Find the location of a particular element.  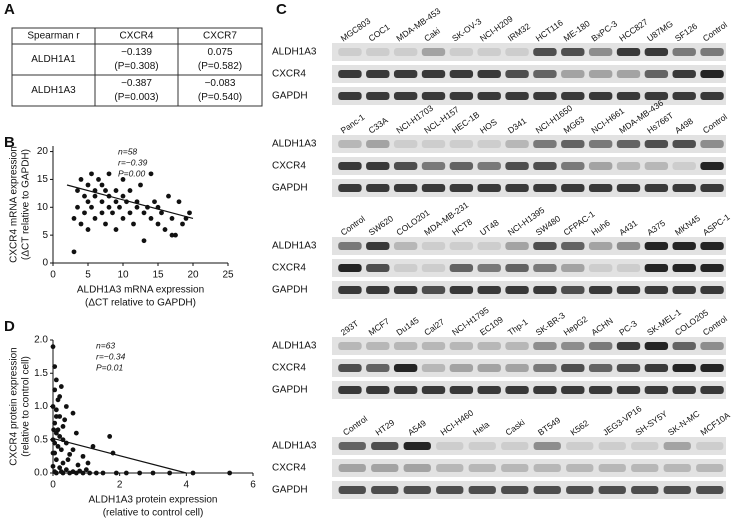

sample-label: HOS is located at coordinates (488, 126).